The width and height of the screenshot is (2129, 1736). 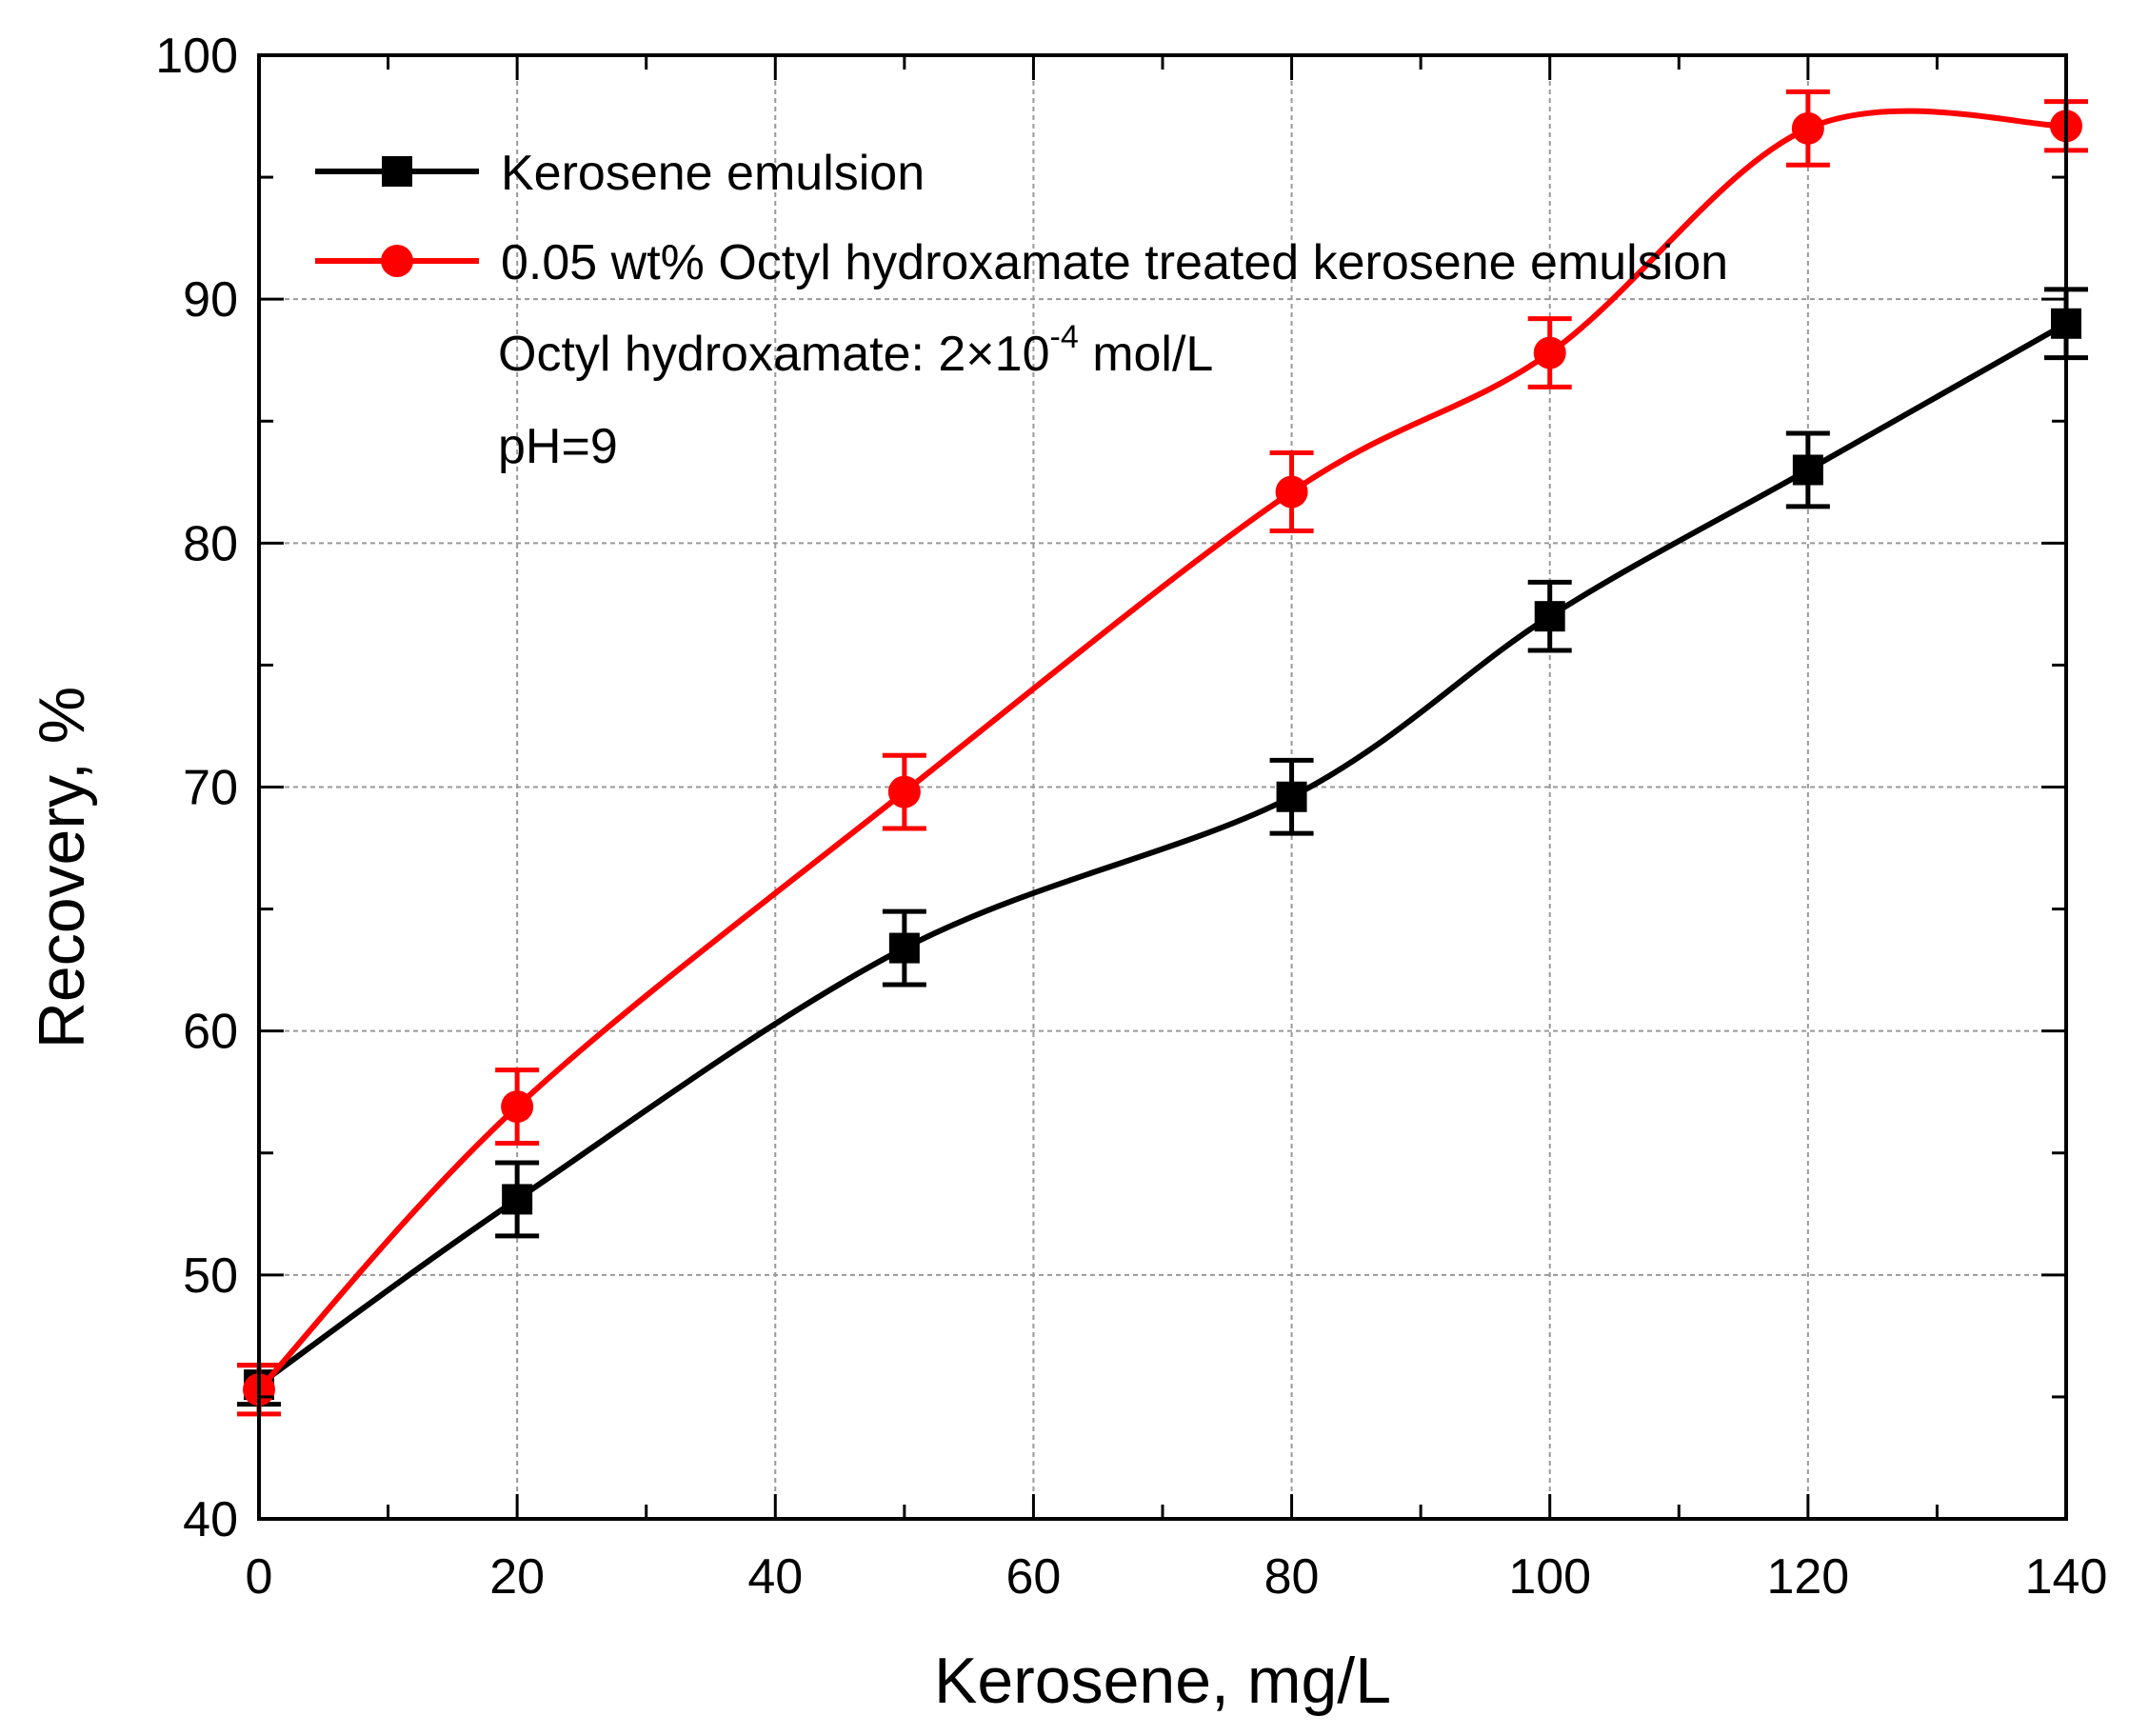 I want to click on x-tick-label: 80, so click(x=1292, y=1577).